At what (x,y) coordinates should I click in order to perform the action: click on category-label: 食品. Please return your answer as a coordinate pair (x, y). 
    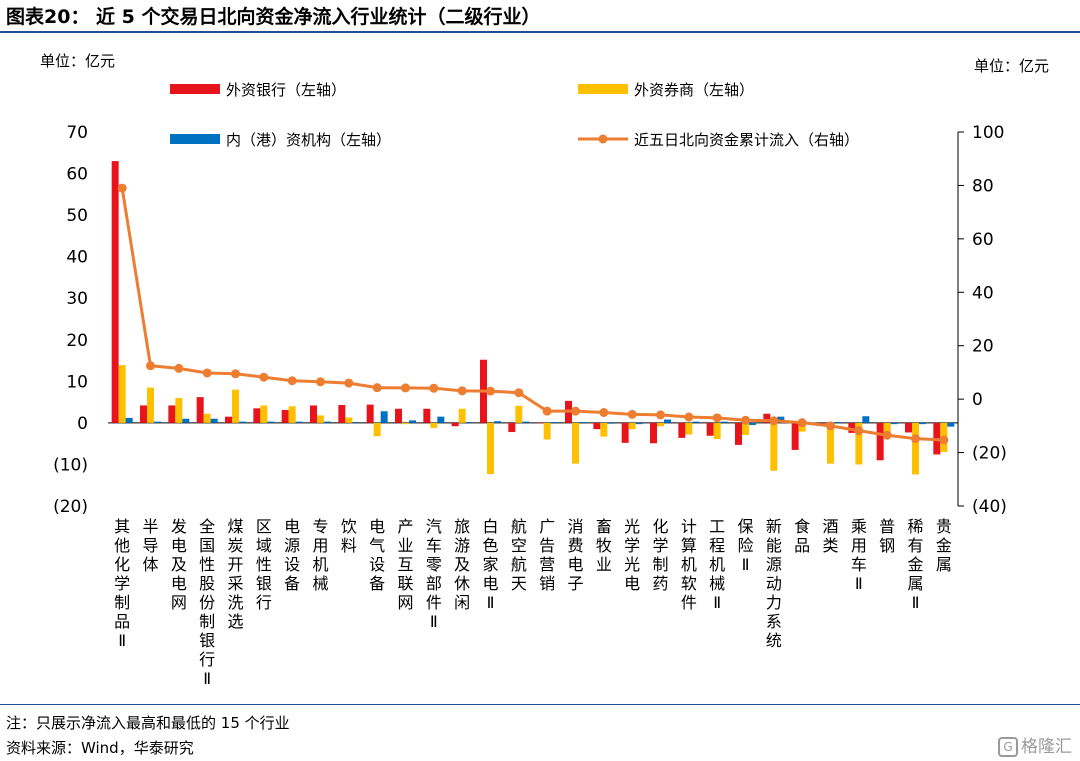
    Looking at the image, I should click on (802, 536).